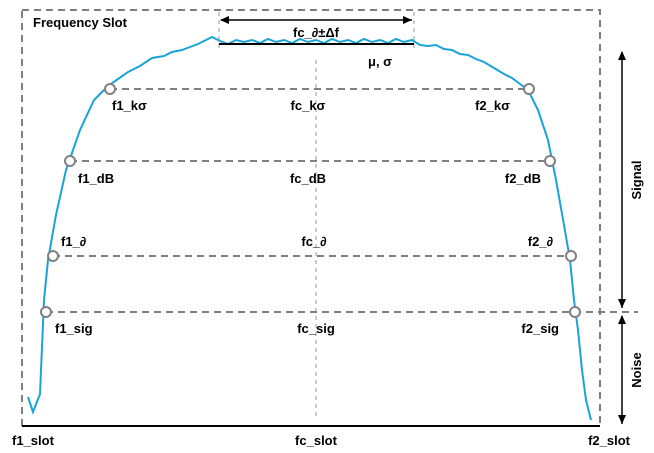 The height and width of the screenshot is (453, 654). I want to click on label-fc-ksigma: fc_kσ, so click(308, 105).